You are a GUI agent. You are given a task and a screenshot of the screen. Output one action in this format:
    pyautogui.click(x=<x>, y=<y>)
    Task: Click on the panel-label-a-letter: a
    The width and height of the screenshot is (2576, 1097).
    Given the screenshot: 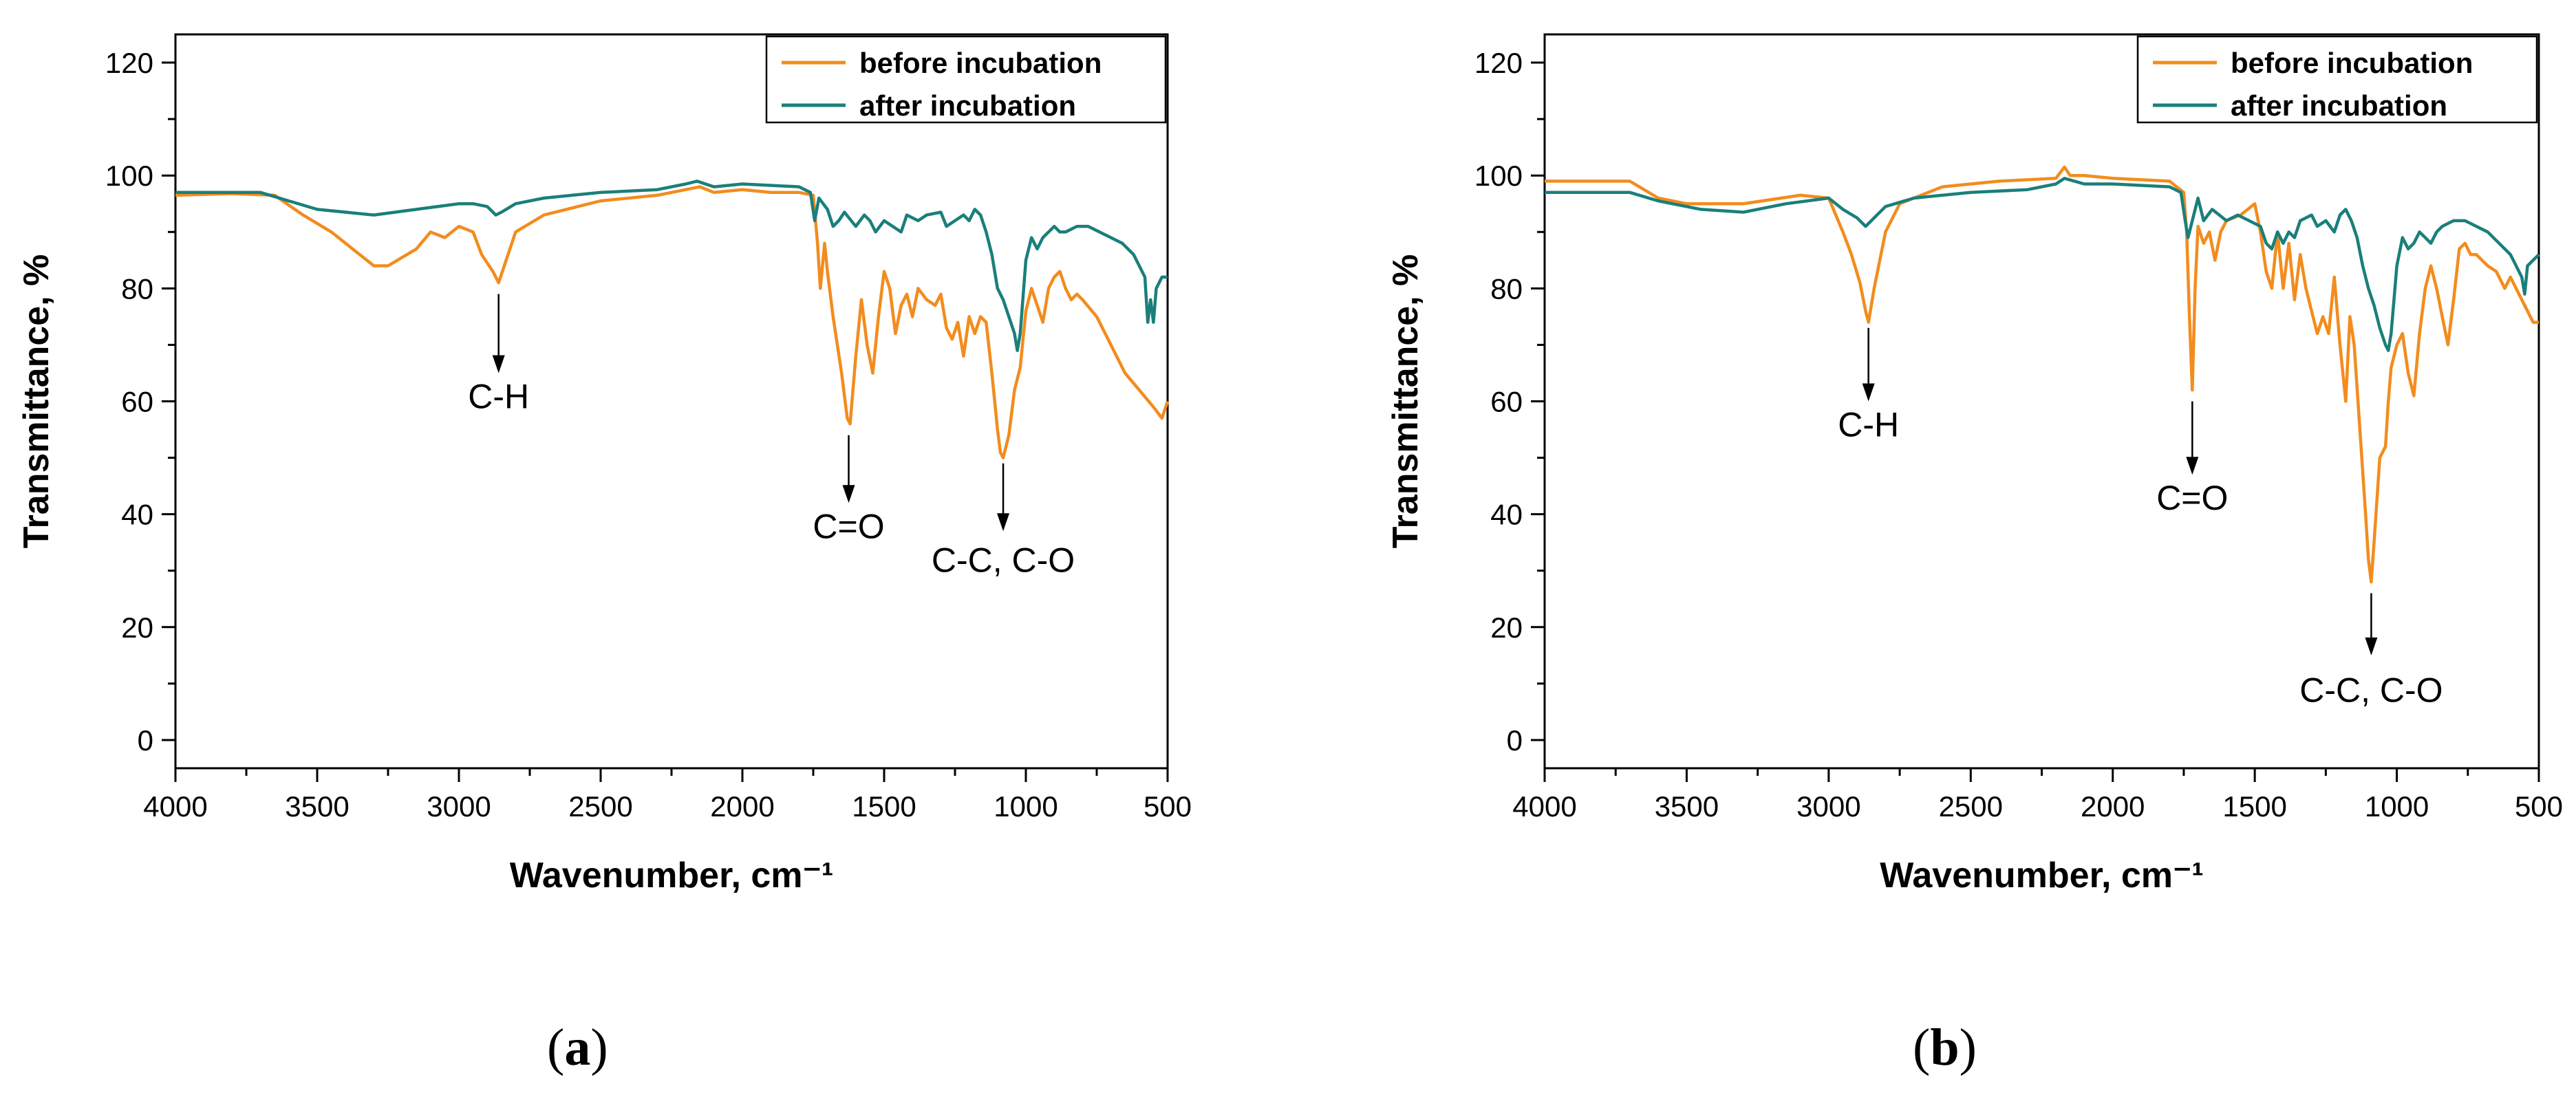 What is the action you would take?
    pyautogui.click(x=578, y=1047)
    